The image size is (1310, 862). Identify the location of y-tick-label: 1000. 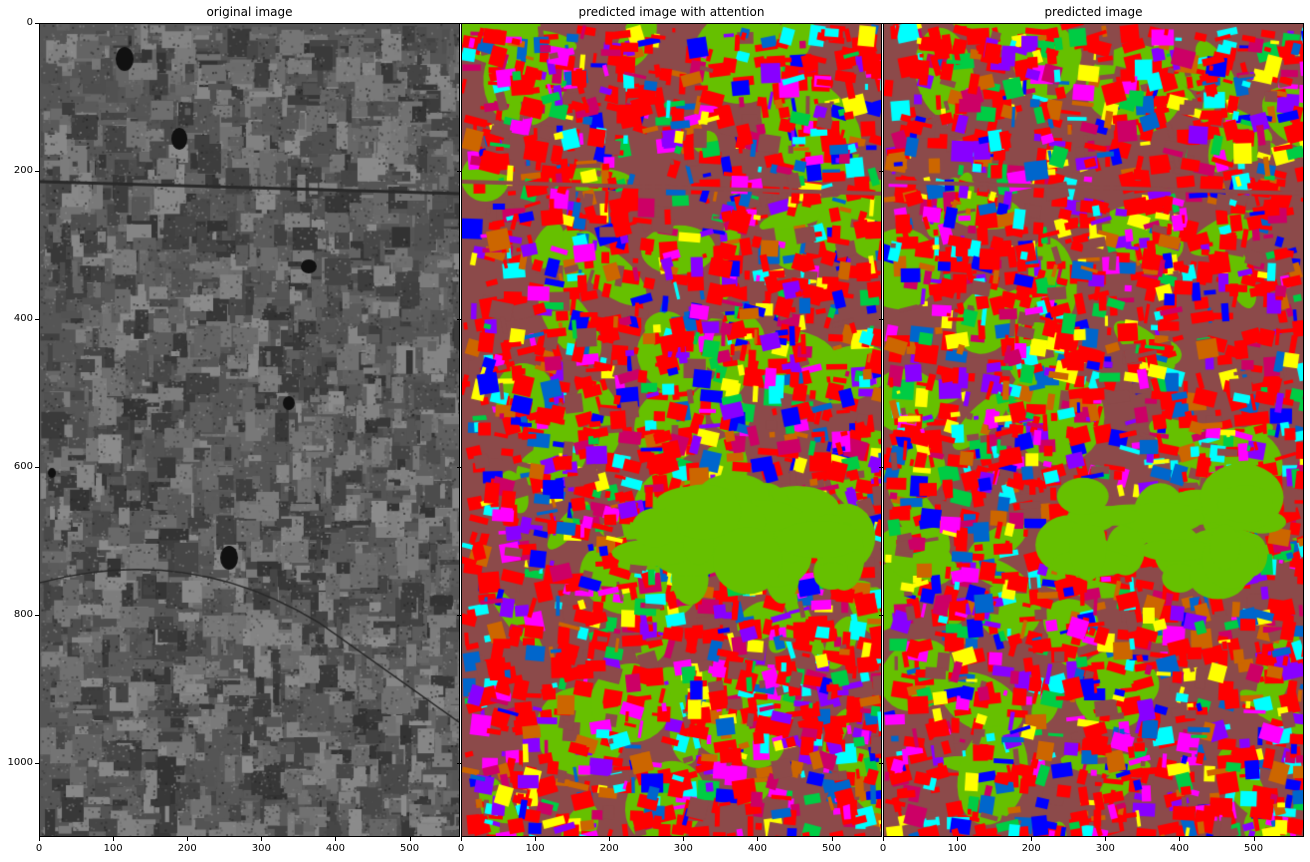
(20, 762).